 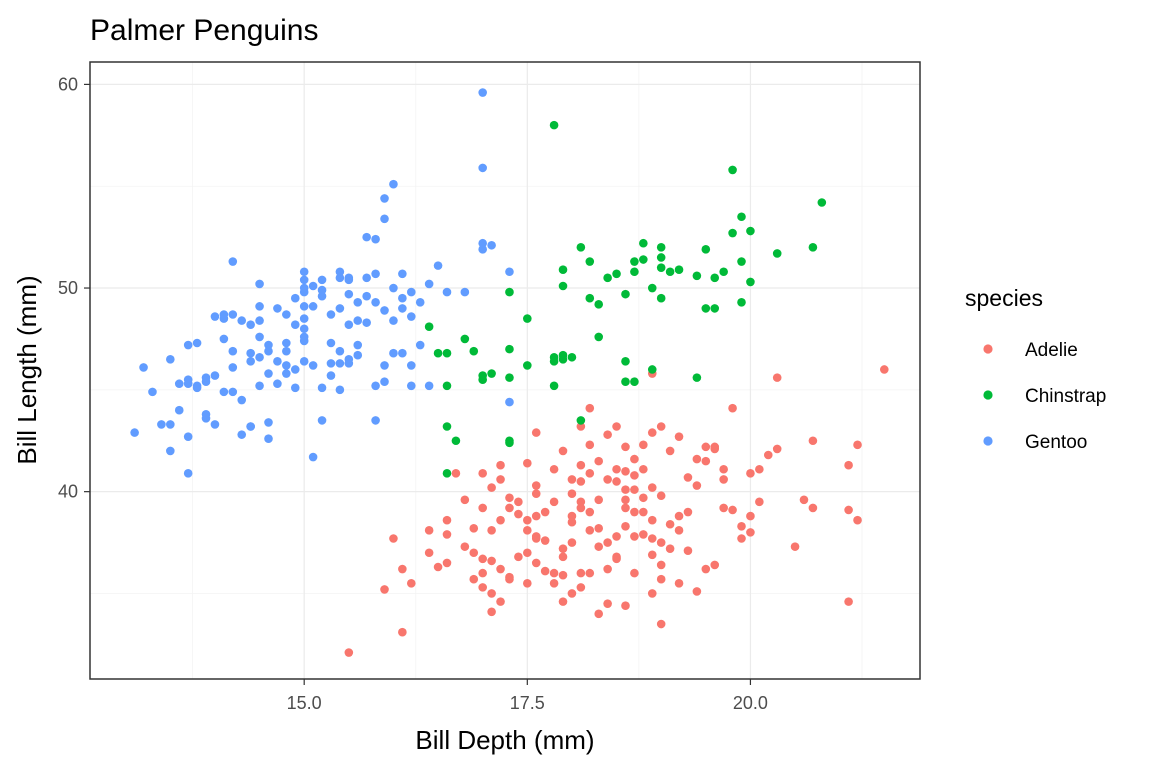 What do you see at coordinates (1004, 298) in the screenshot?
I see `legend-title: species` at bounding box center [1004, 298].